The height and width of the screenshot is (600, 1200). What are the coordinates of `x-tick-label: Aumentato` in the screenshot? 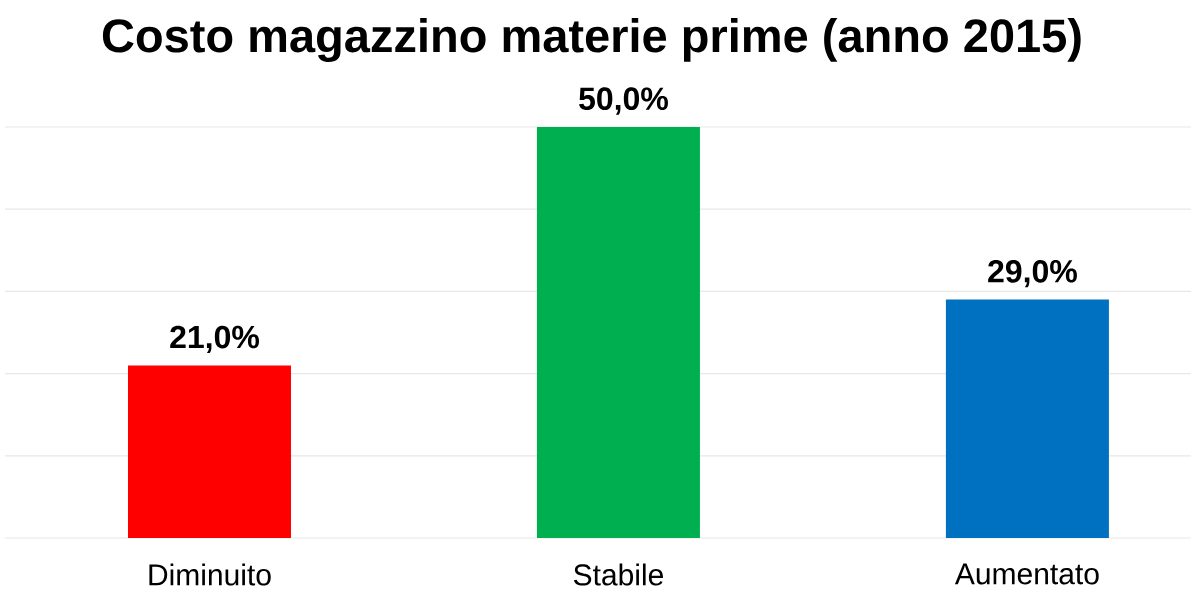 It's located at (1026, 574).